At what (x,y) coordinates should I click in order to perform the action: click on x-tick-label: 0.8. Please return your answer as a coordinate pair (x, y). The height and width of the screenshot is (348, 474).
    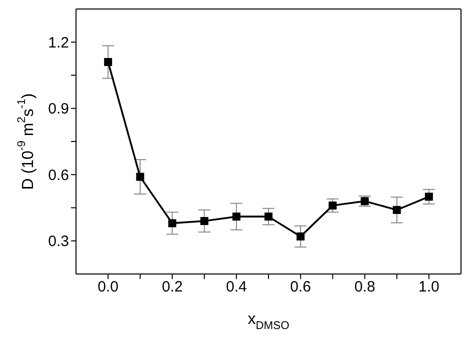
    Looking at the image, I should click on (365, 287).